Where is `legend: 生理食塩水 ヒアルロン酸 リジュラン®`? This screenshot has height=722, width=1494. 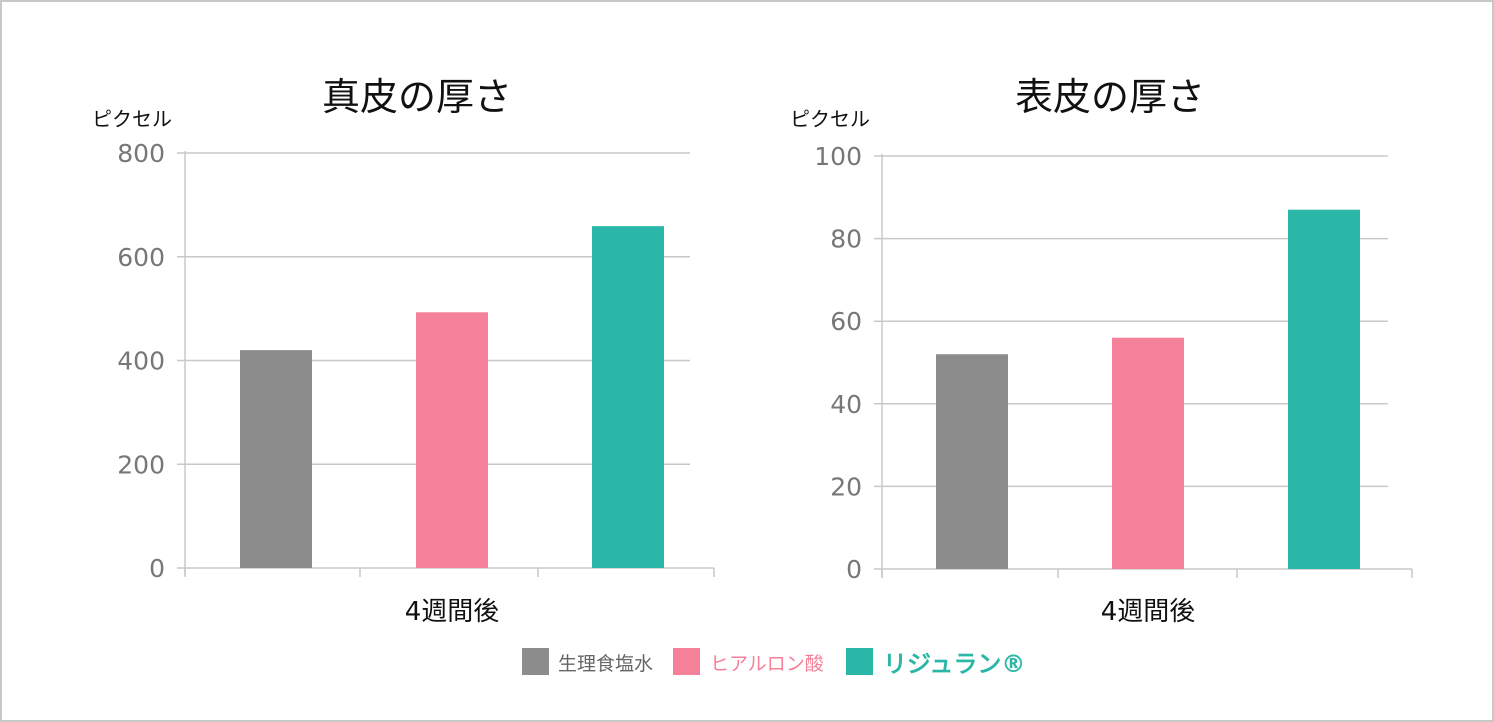
legend: 生理食塩水 ヒアルロン酸 リジュラン® is located at coordinates (773, 663).